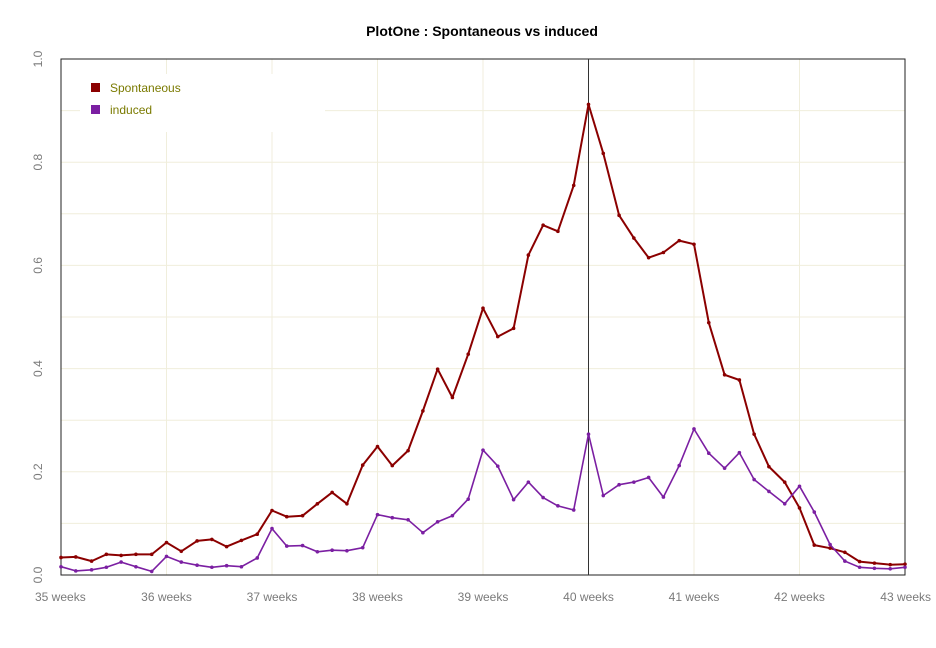  I want to click on y-tick-label: 0.0, so click(38, 574).